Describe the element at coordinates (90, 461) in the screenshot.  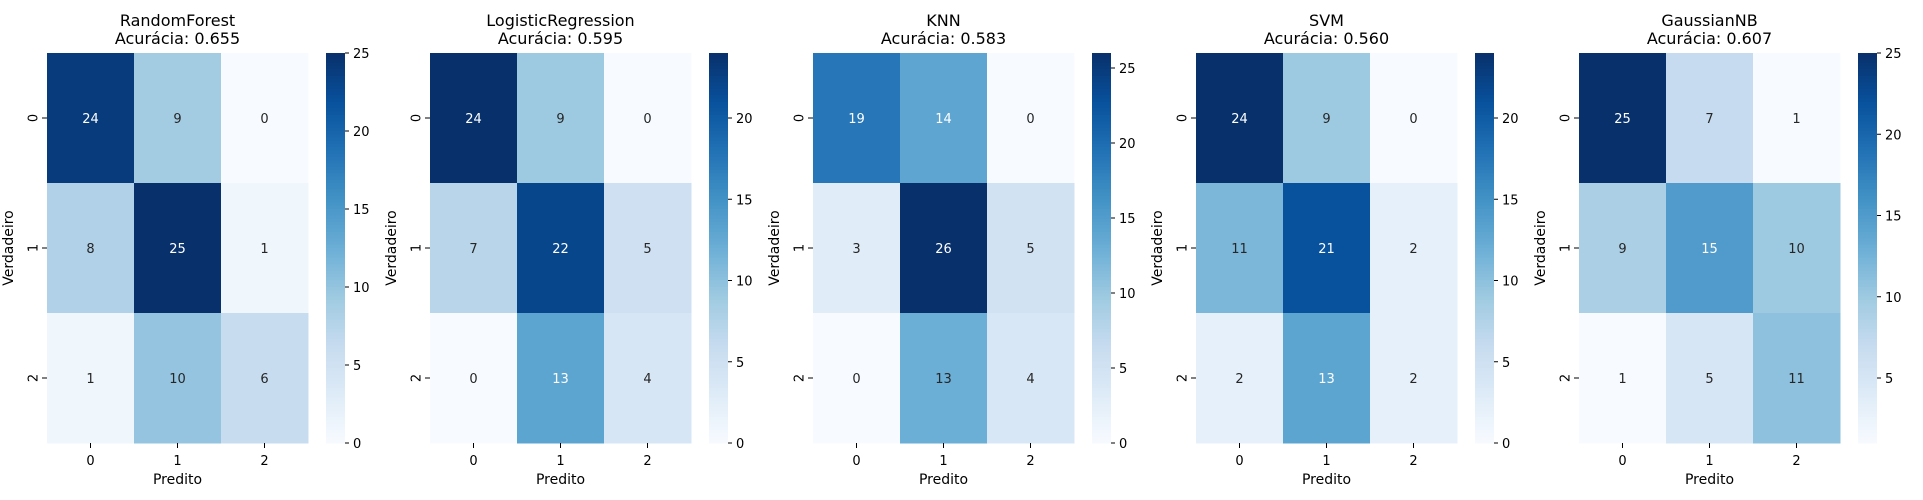
I see `x-tick-label: 0` at that location.